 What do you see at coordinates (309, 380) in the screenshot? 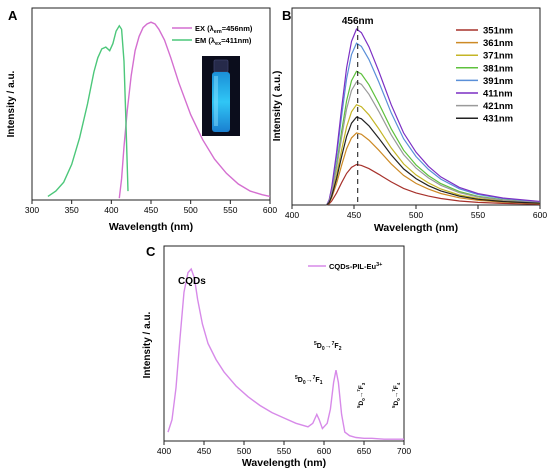
I see `annotation-d0-f1: 5D0→7F1` at bounding box center [309, 380].